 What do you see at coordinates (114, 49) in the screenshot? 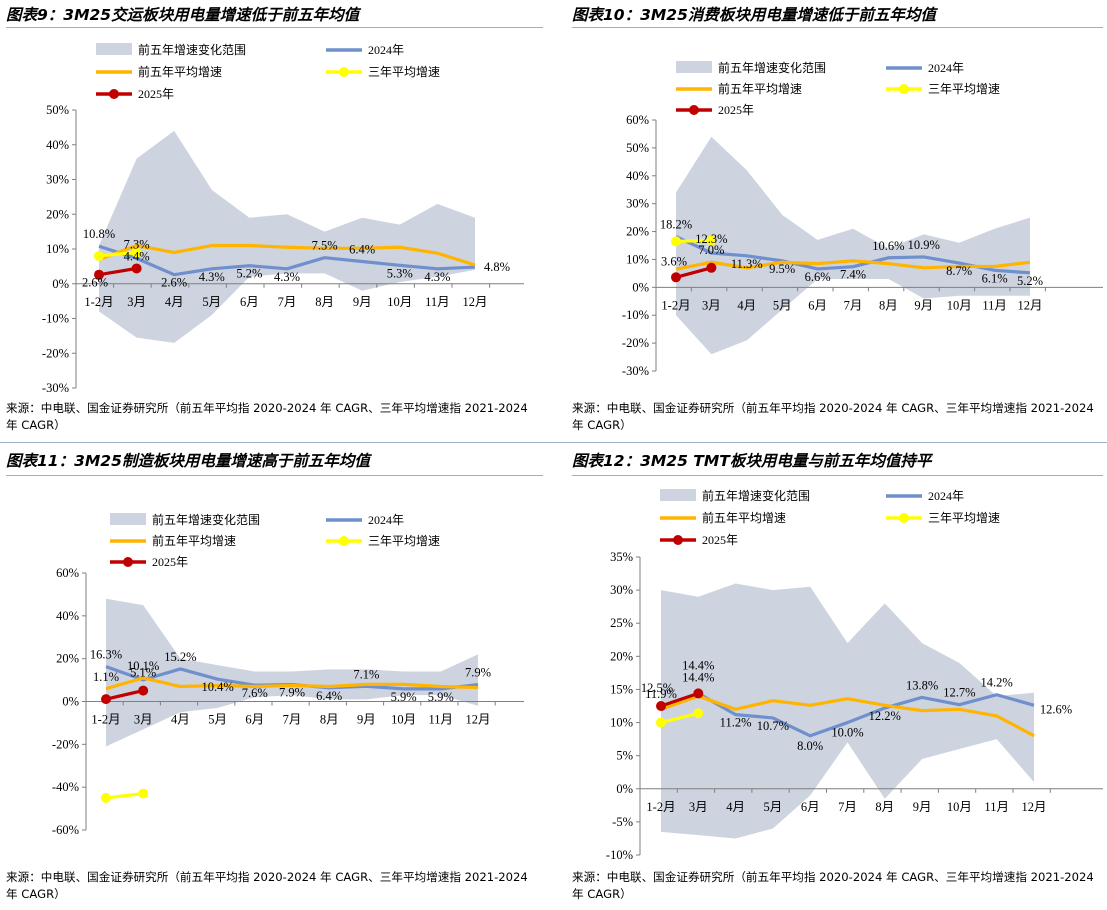
I see `legend-swatch-band` at bounding box center [114, 49].